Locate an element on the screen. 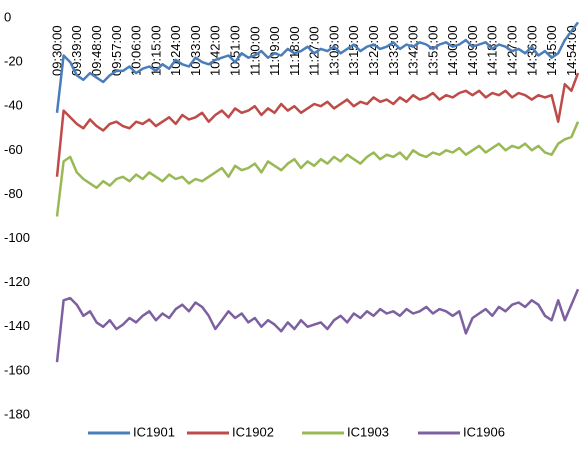 The width and height of the screenshot is (583, 450). x-tick-label: 14:09:00 is located at coordinates (472, 50).